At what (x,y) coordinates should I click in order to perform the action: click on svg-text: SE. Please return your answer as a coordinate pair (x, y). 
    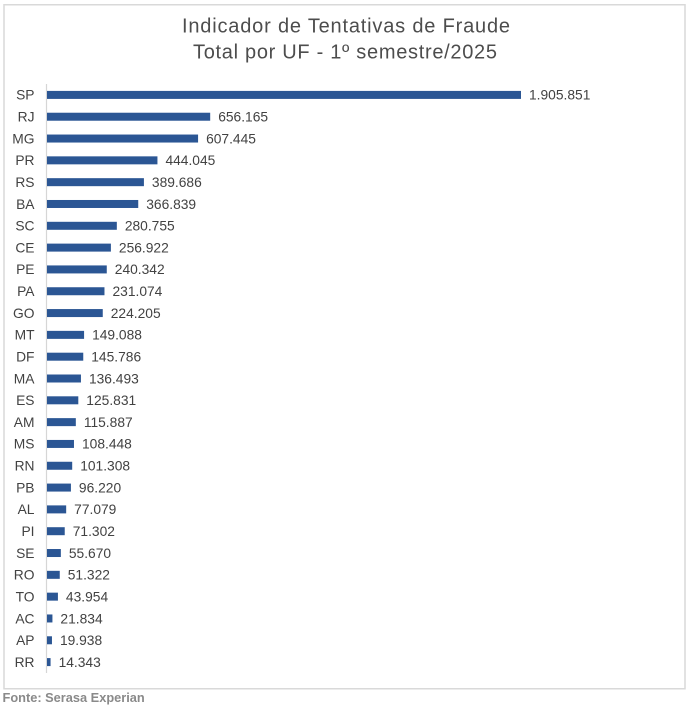
    Looking at the image, I should click on (25, 553).